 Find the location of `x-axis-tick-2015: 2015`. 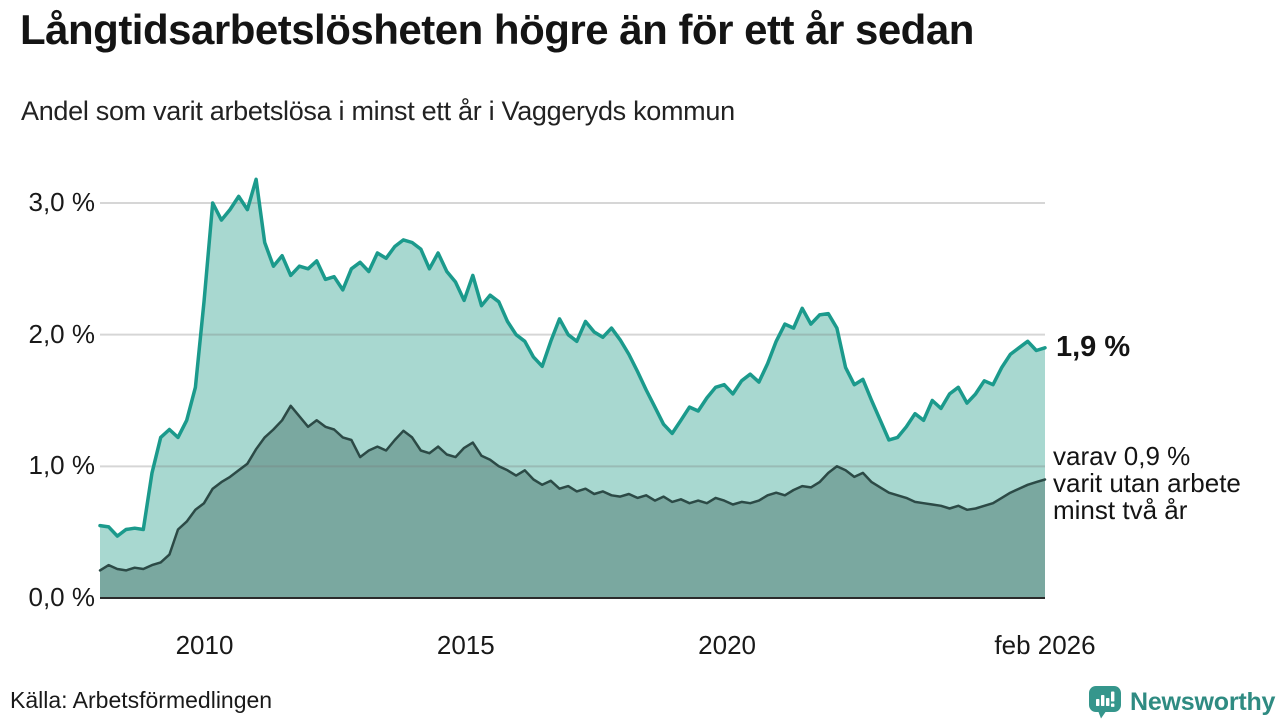

x-axis-tick-2015: 2015 is located at coordinates (465, 645).